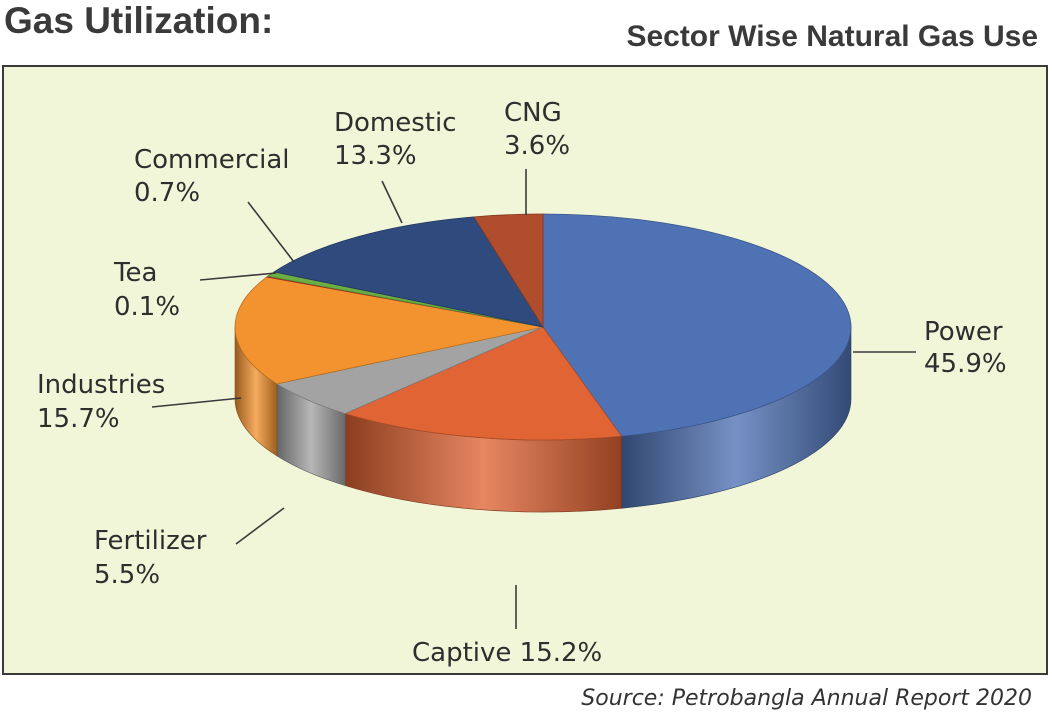 The image size is (1052, 721). I want to click on slice-label-fertilizer-name: Fertilizer, so click(150, 541).